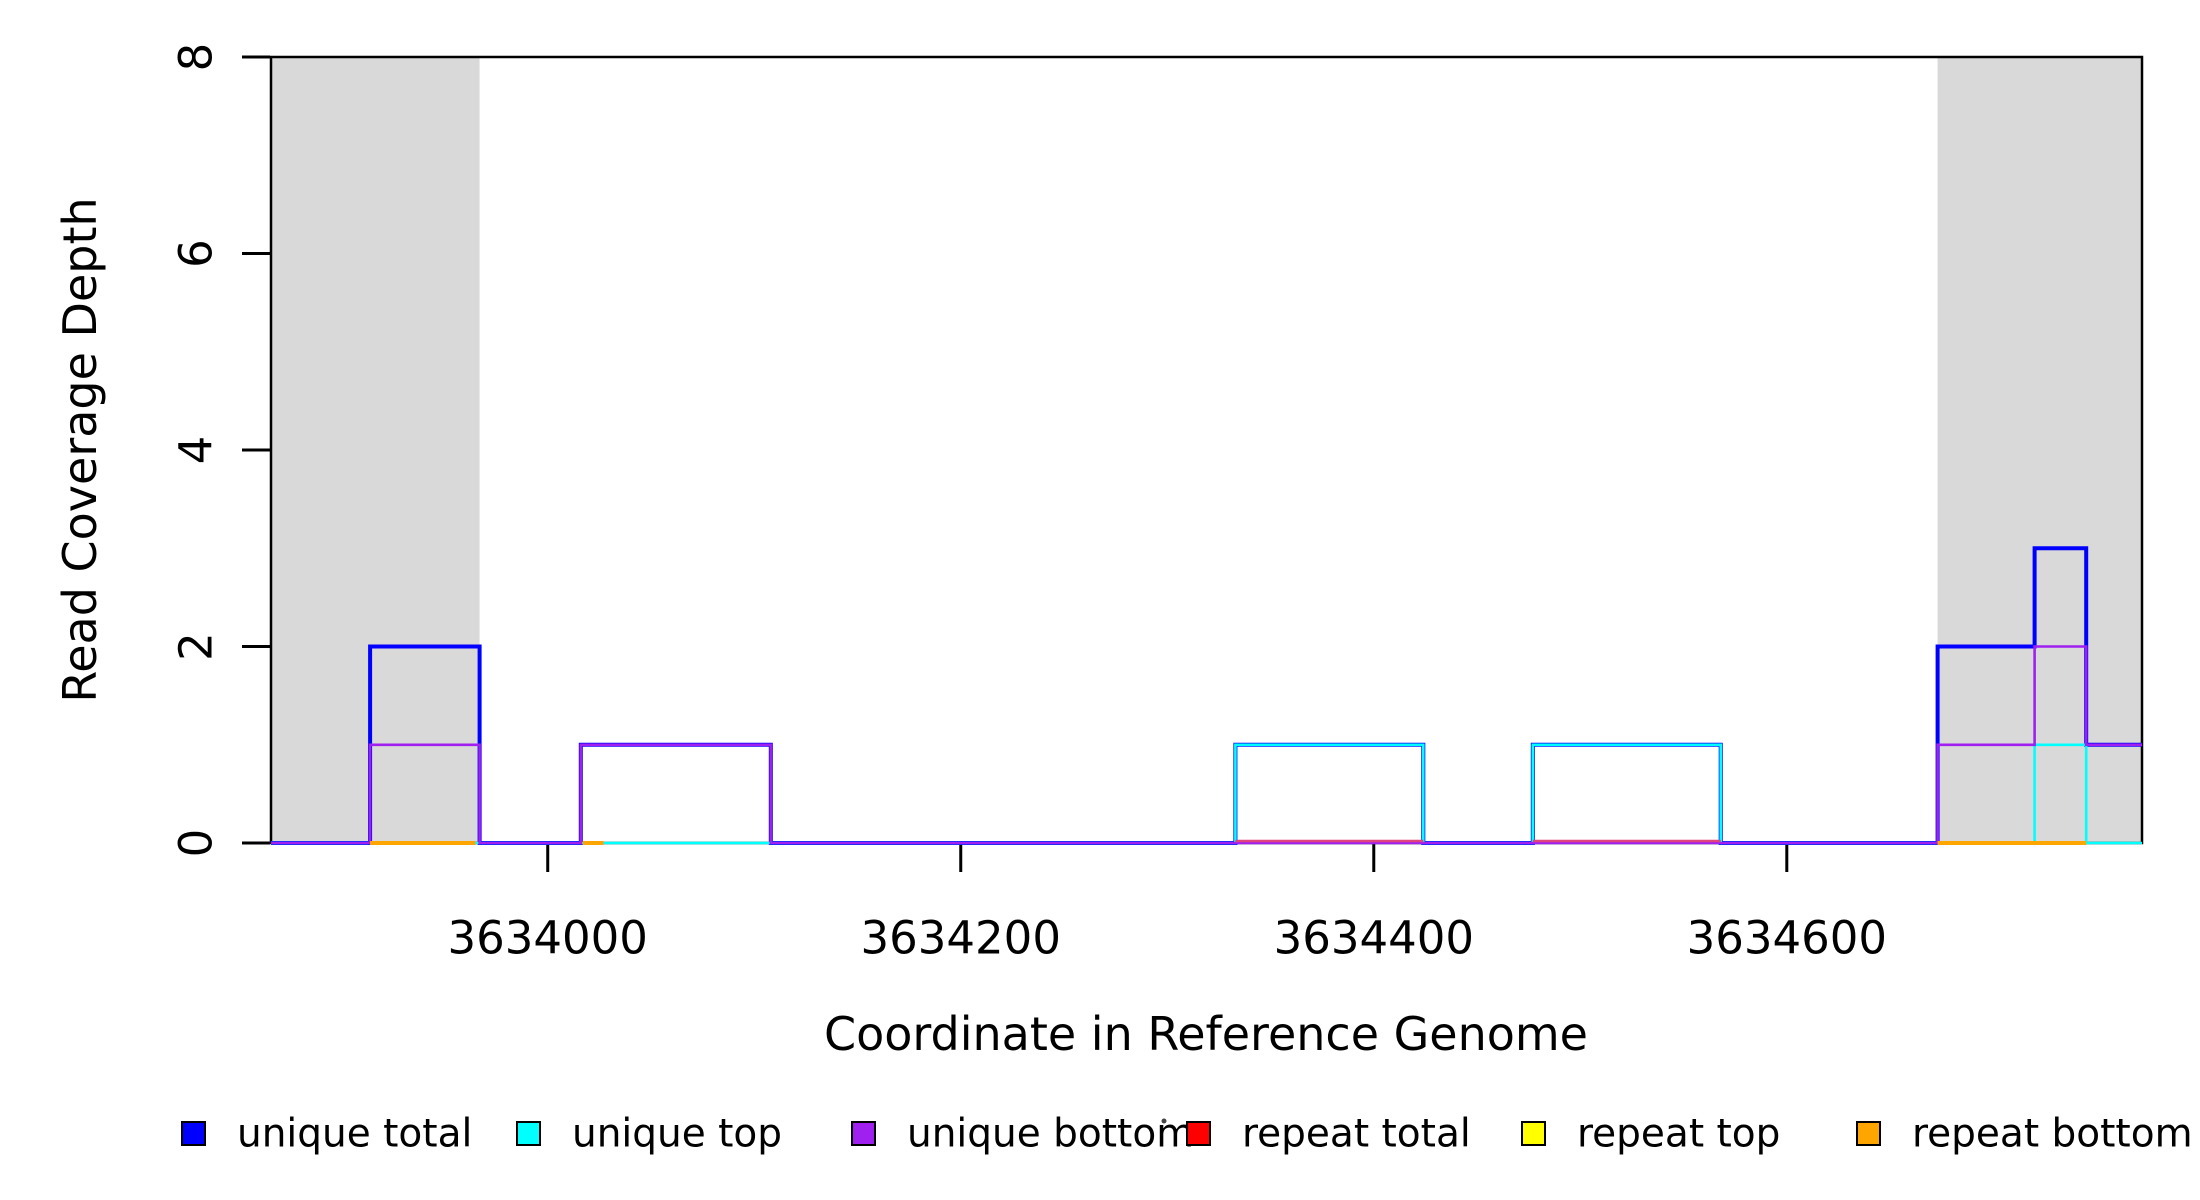 Image resolution: width=2200 pixels, height=1200 pixels. Describe the element at coordinates (1206, 794) in the screenshot. I see `series-line-unique-top` at that location.